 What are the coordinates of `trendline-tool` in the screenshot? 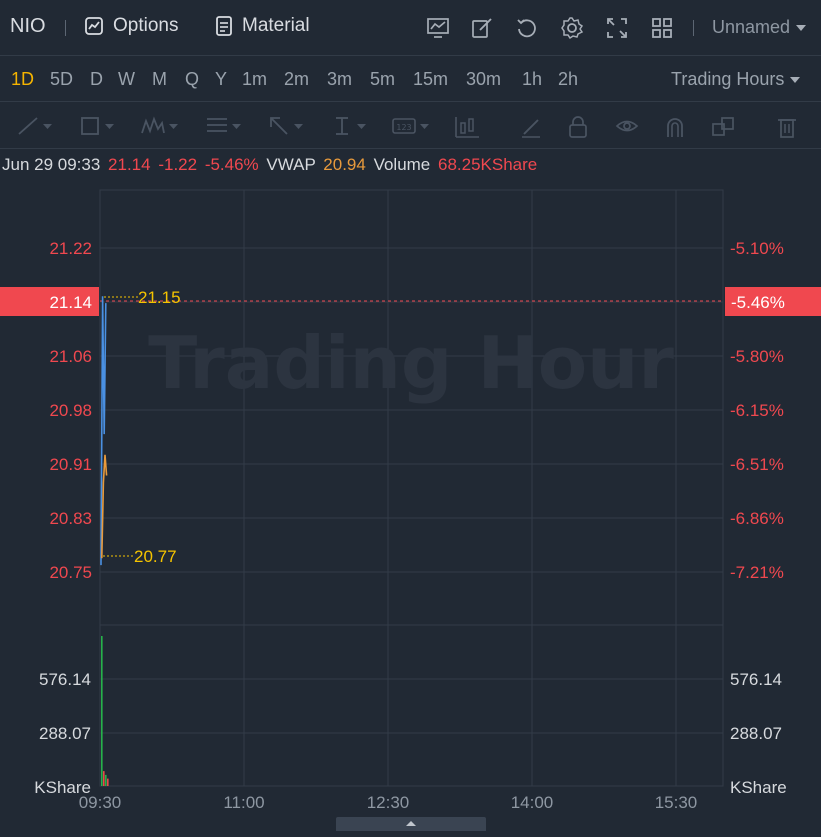 It's located at (34, 126).